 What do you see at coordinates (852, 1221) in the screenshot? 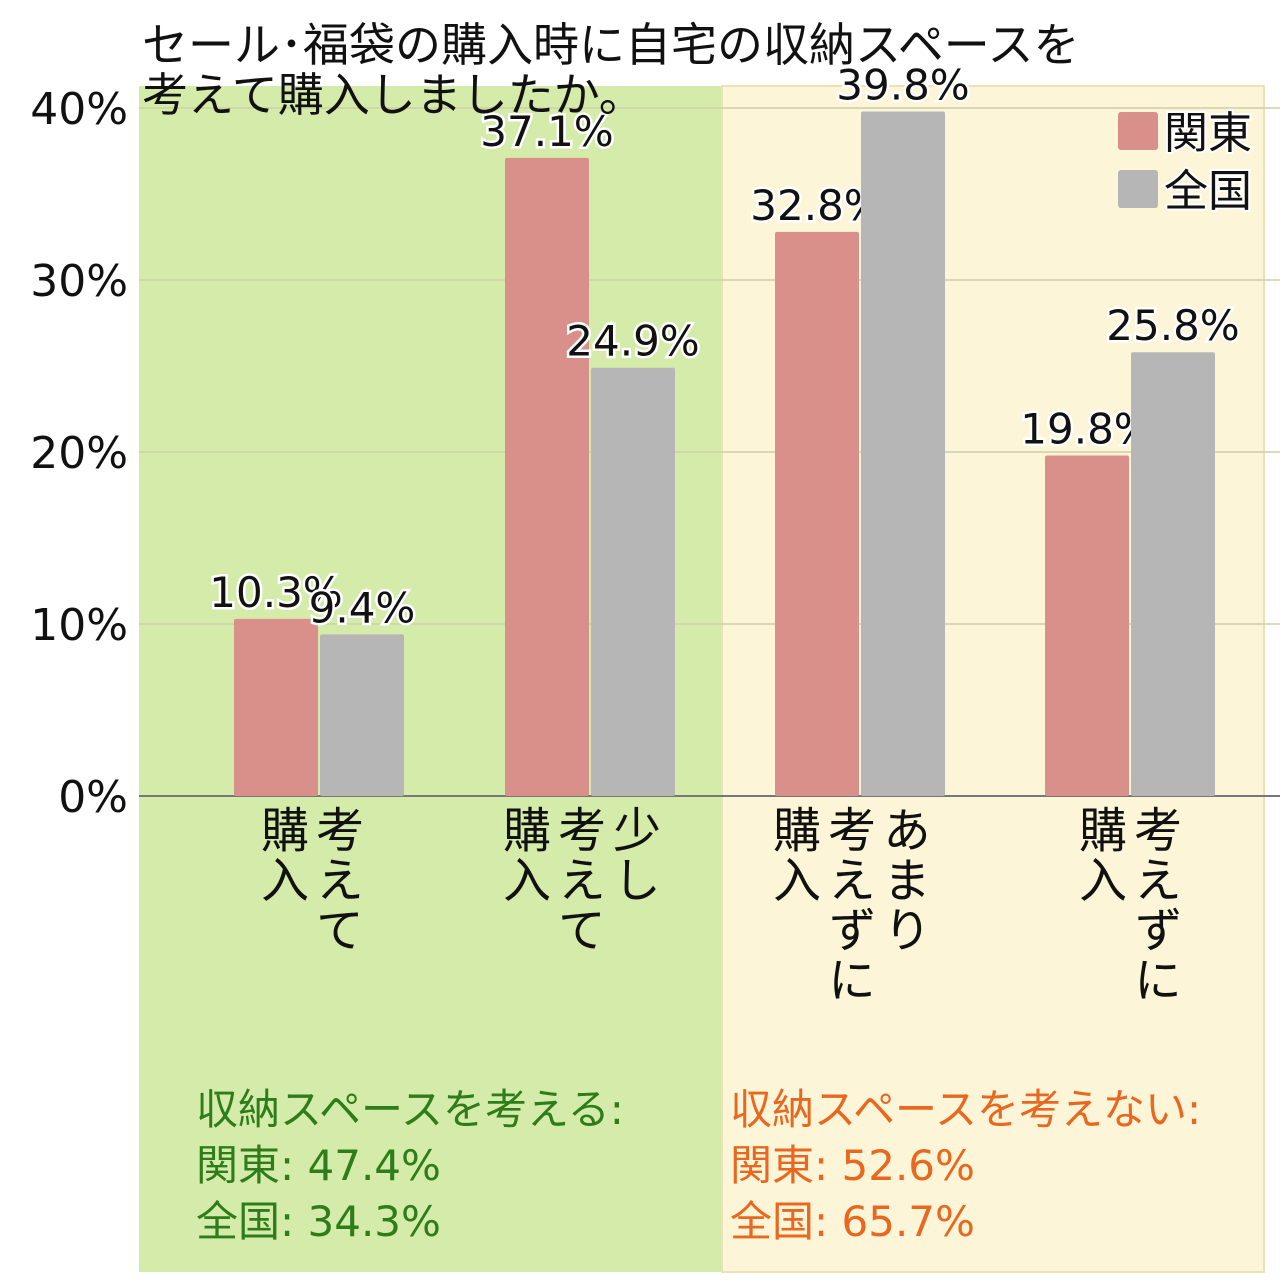
I see `summary-not-consider-national: 全国: 65.7%` at bounding box center [852, 1221].